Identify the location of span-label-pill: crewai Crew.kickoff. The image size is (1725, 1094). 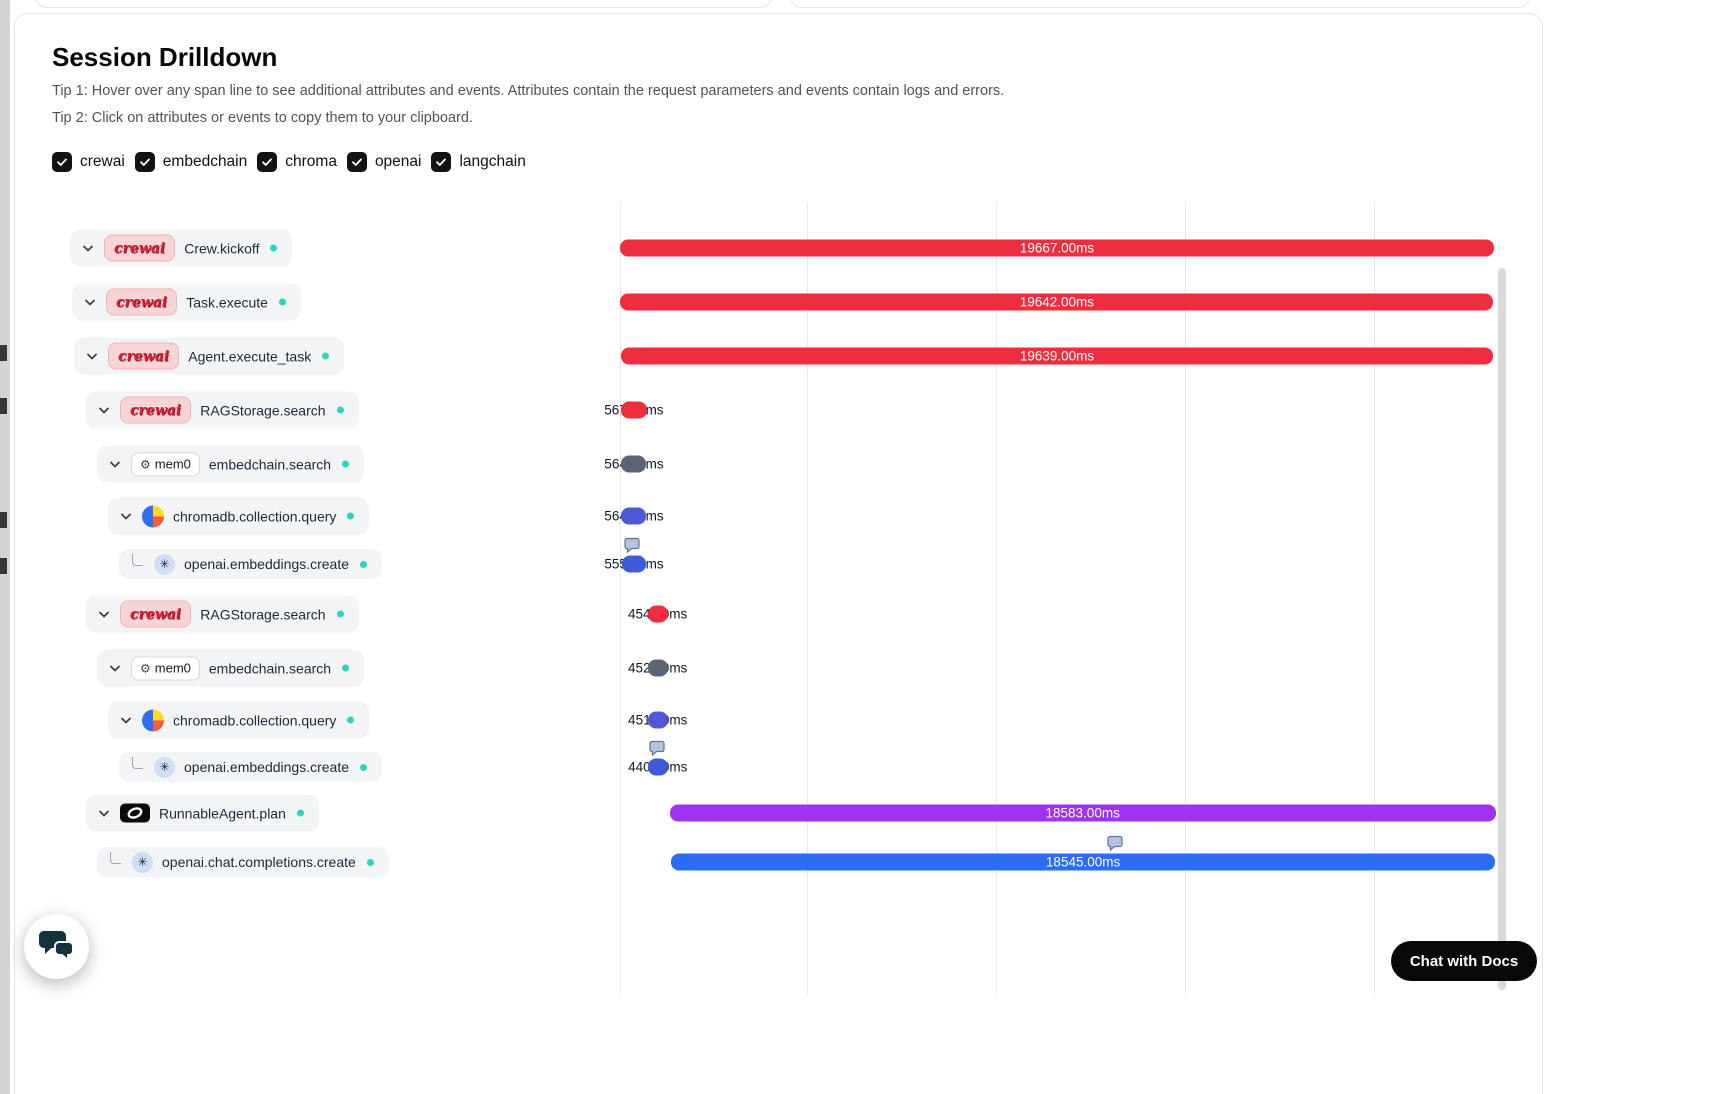
(181, 248).